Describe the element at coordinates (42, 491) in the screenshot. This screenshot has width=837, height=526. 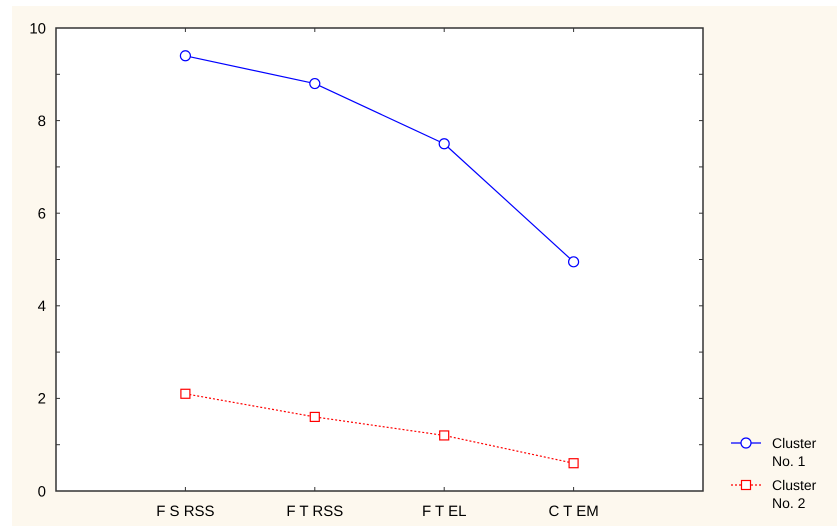
I see `y-tick-label: 0` at that location.